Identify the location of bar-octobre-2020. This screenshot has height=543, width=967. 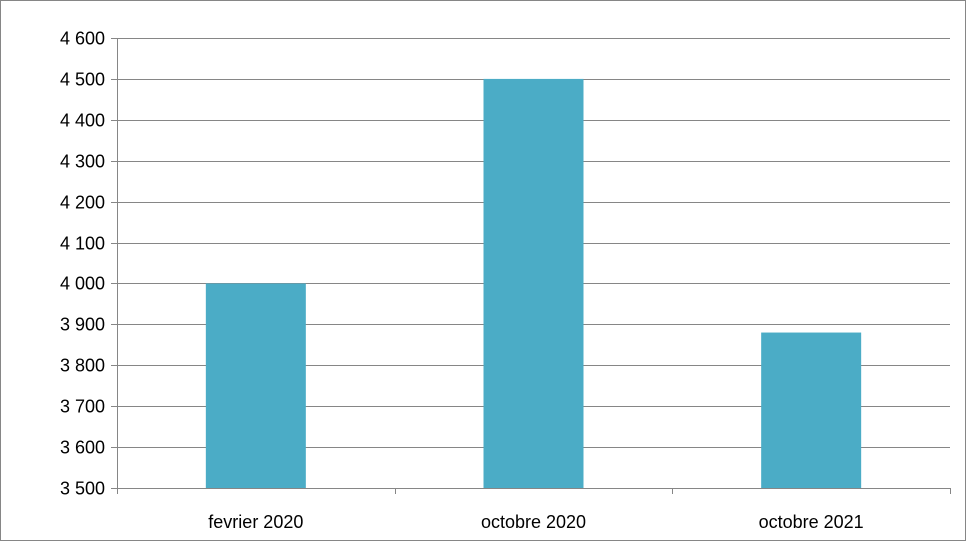
(533, 283).